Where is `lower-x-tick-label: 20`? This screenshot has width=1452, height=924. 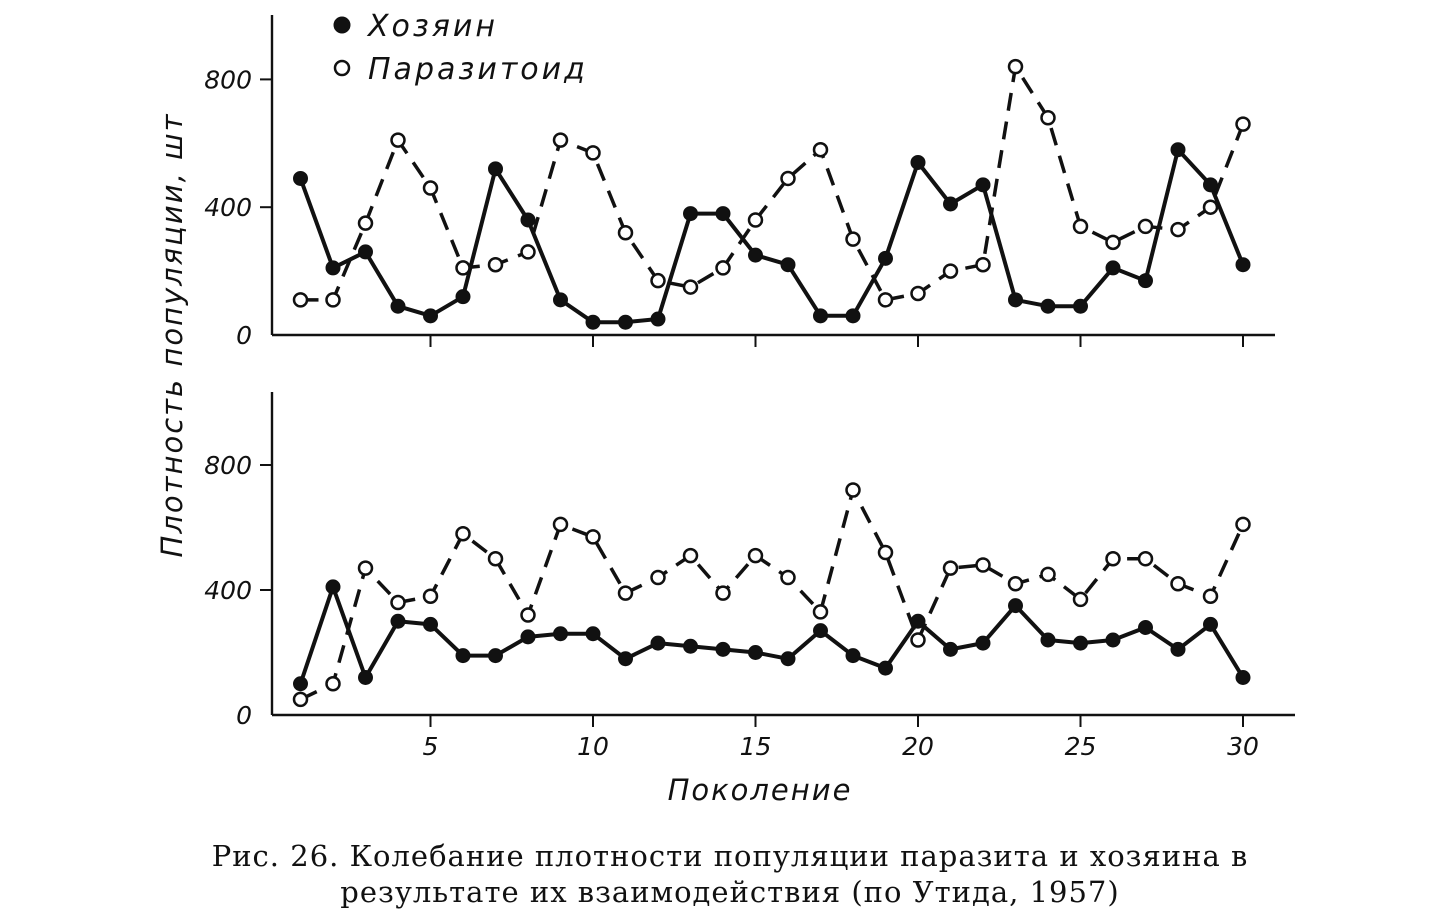 lower-x-tick-label: 20 is located at coordinates (918, 746).